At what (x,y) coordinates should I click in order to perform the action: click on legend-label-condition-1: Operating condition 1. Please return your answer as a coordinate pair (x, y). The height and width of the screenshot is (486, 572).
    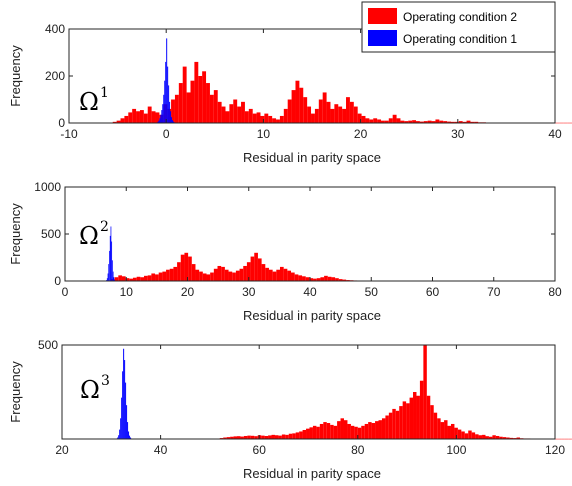
    Looking at the image, I should click on (460, 39).